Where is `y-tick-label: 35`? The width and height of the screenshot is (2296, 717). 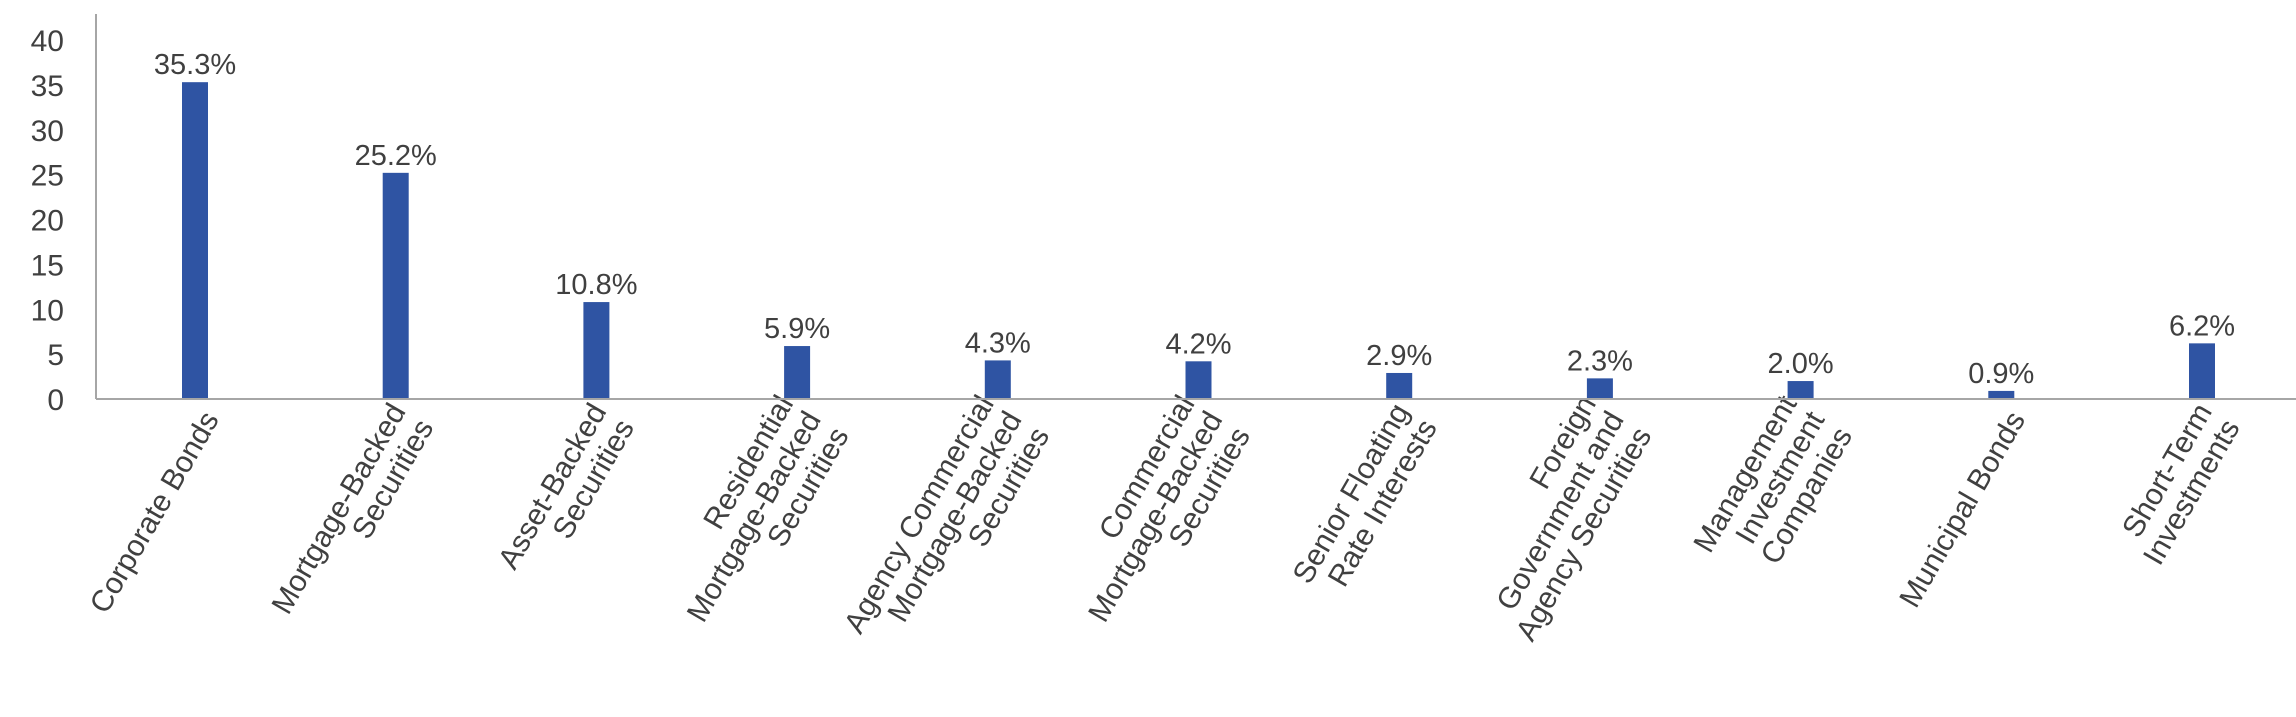
y-tick-label: 35 is located at coordinates (47, 86).